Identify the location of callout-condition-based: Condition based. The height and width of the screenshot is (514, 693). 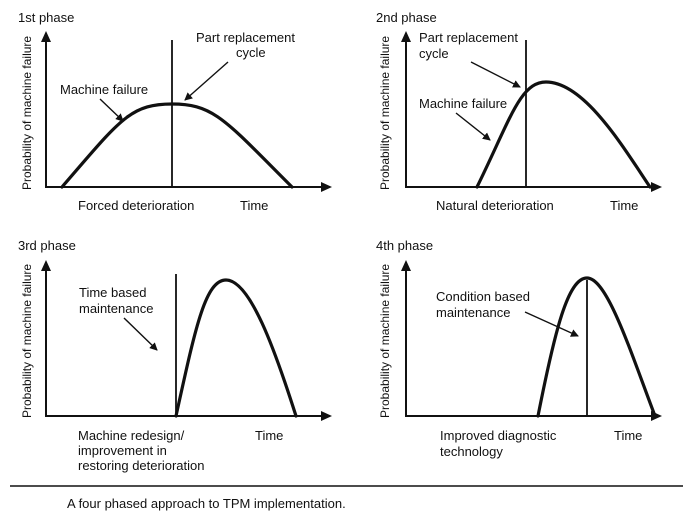
(483, 296).